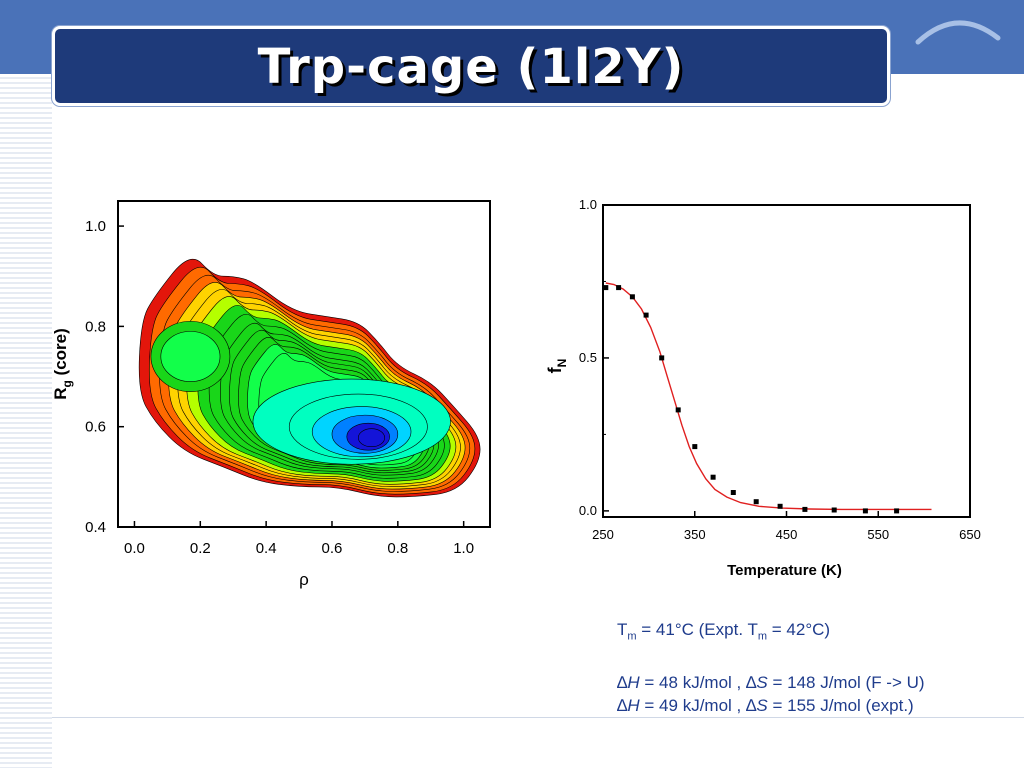 The height and width of the screenshot is (768, 1024). I want to click on melt-x-tick-label: 650, so click(970, 534).